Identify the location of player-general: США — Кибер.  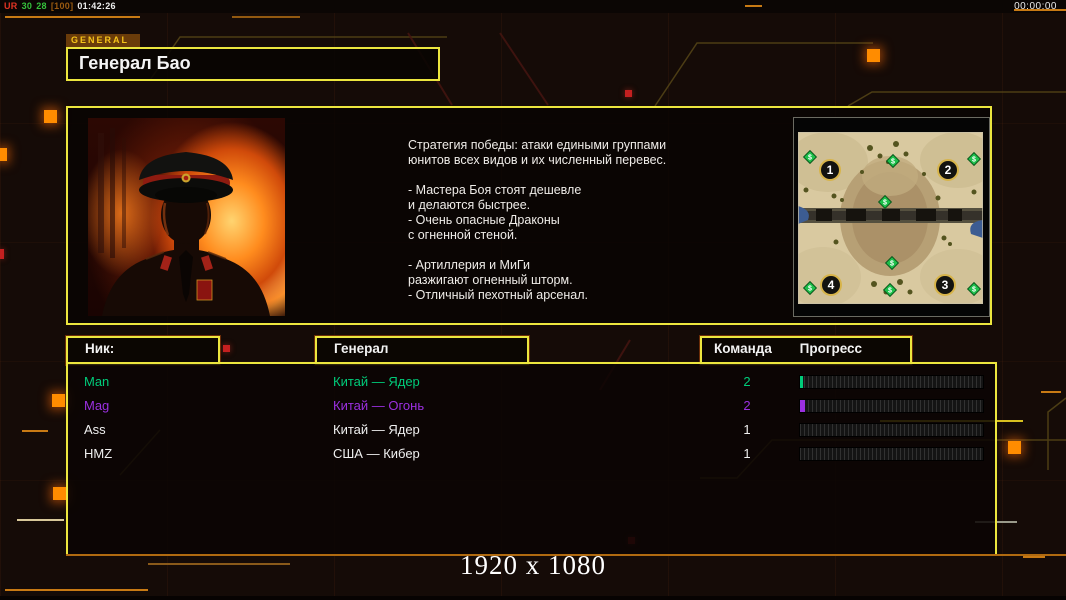
(376, 453).